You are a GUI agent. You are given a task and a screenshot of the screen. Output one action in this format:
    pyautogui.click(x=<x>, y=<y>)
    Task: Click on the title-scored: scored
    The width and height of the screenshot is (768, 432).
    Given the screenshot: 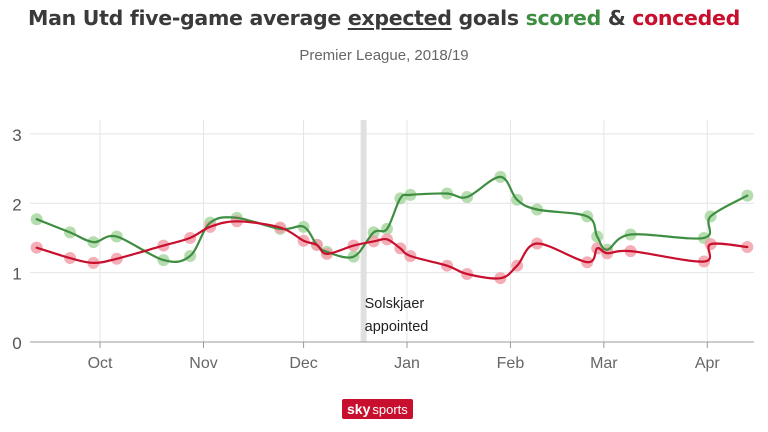 What is the action you would take?
    pyautogui.click(x=563, y=18)
    